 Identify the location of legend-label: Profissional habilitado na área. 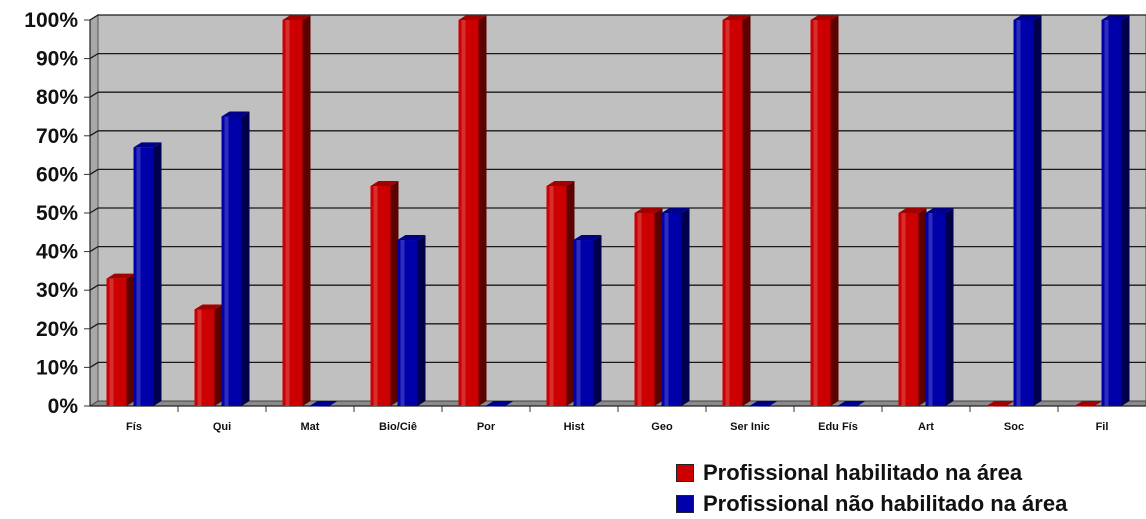
(863, 472).